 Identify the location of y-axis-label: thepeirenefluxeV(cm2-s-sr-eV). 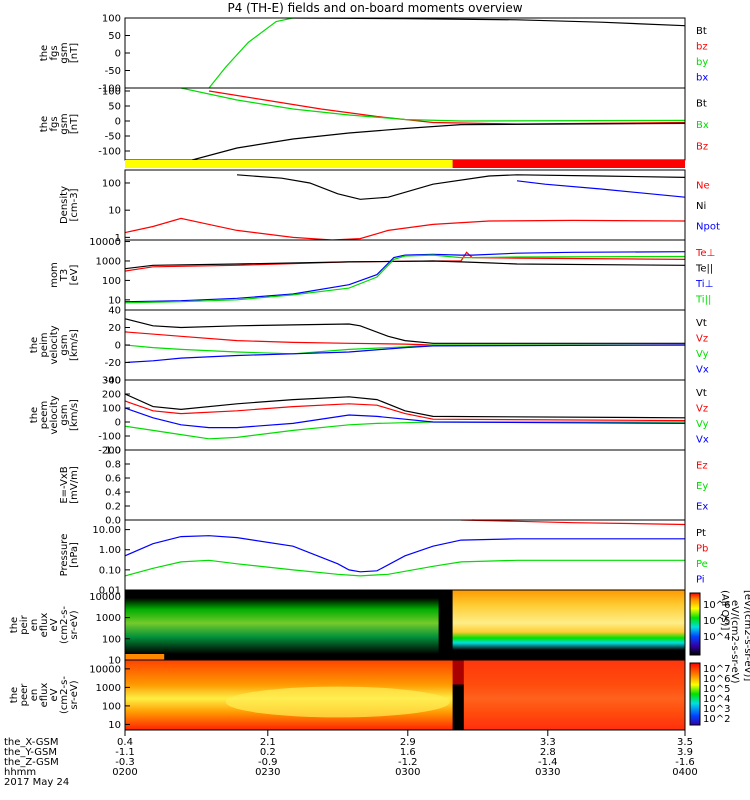
(44, 625).